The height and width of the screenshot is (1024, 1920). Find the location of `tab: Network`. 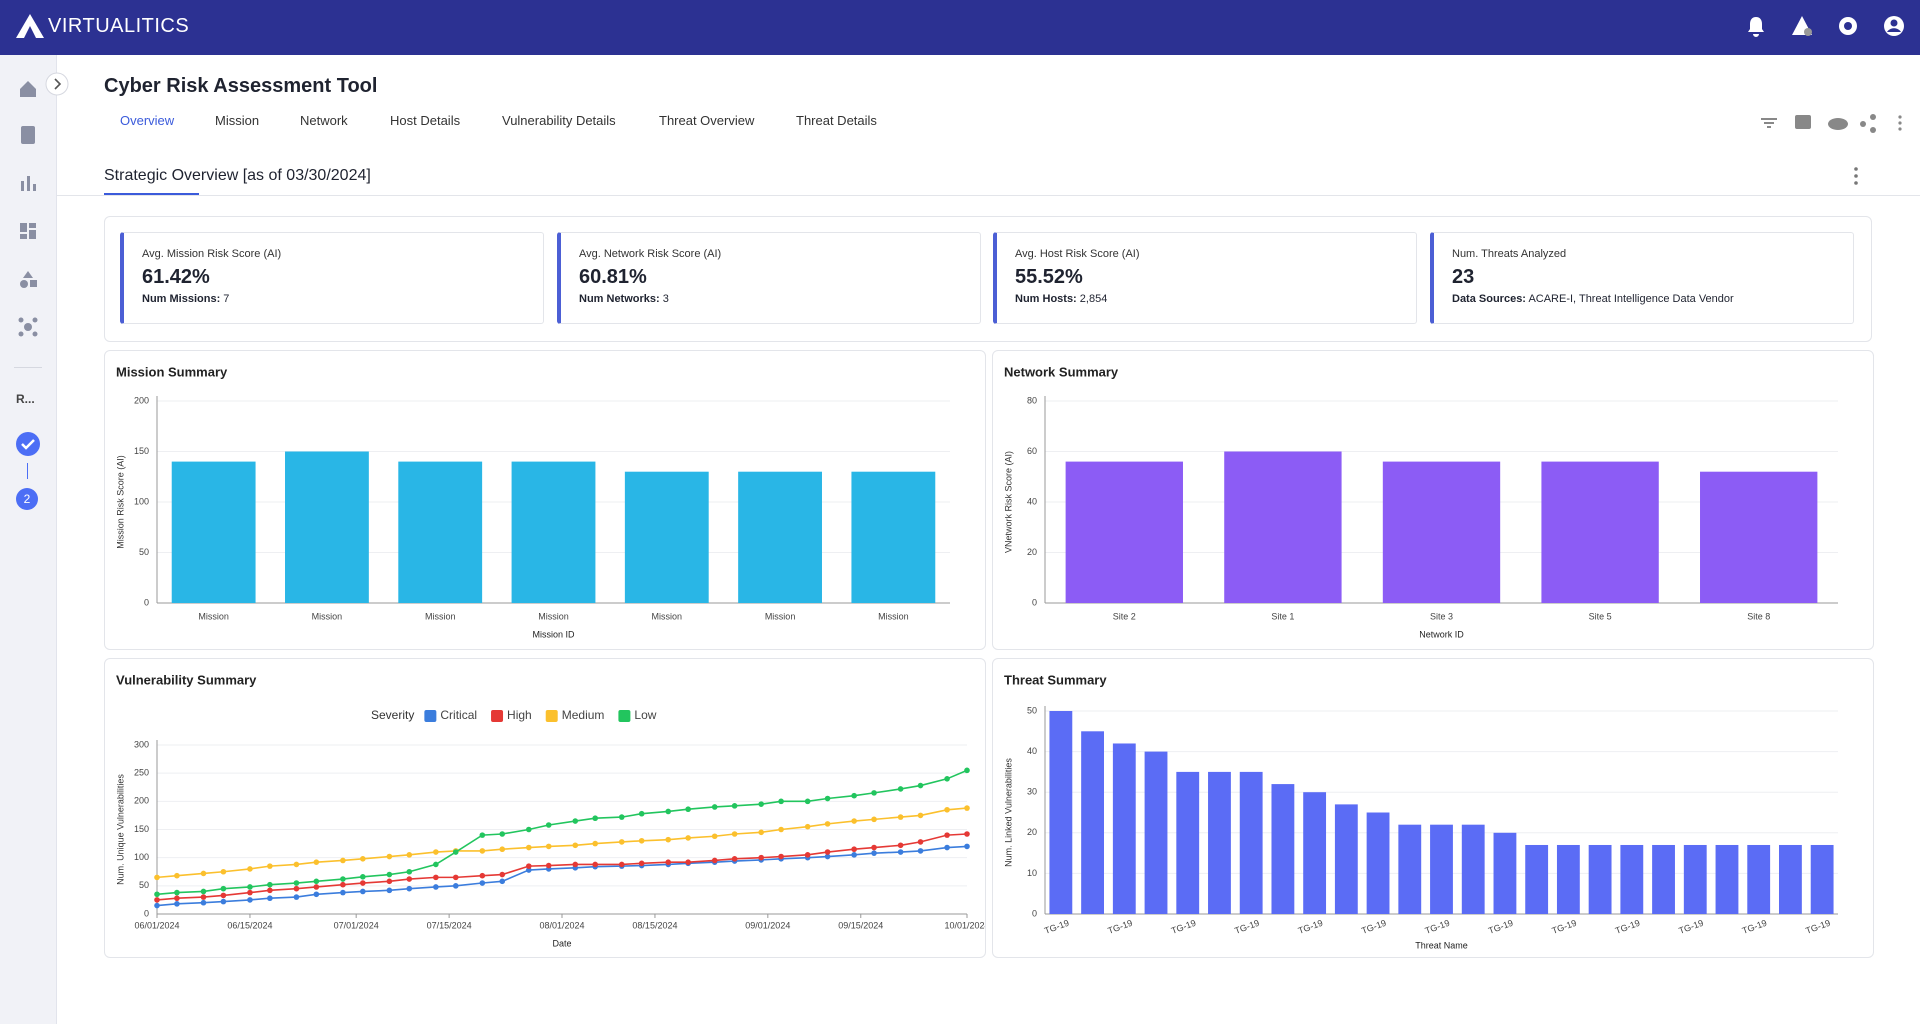

tab: Network is located at coordinates (324, 120).